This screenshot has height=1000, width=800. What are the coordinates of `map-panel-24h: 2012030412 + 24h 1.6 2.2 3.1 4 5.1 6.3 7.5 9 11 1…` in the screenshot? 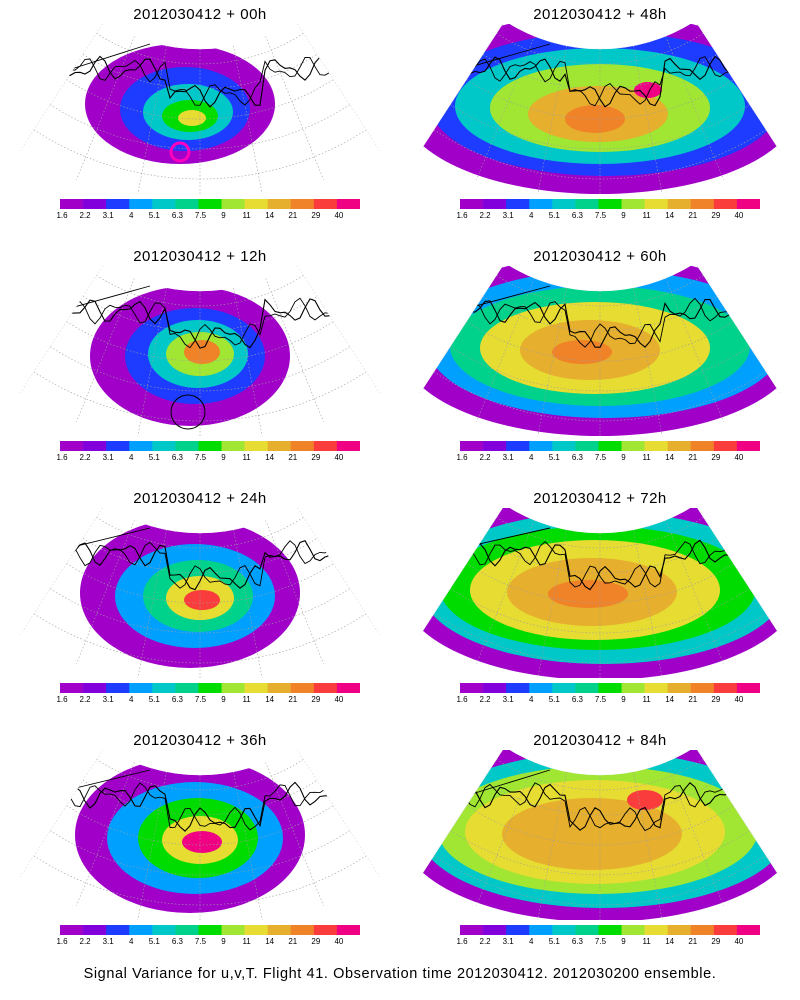 It's located at (200, 605).